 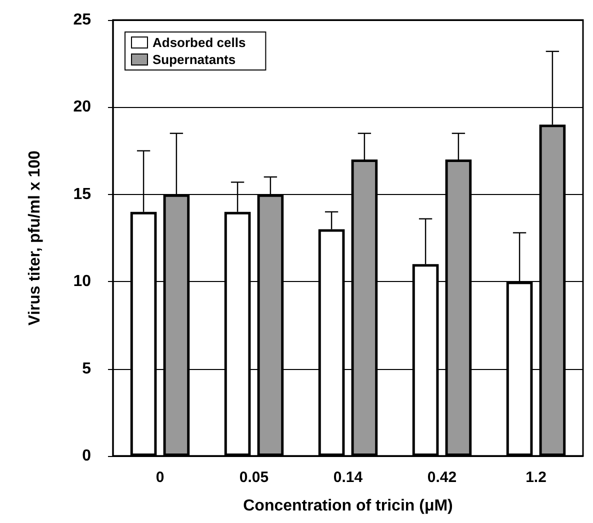 I want to click on x-tick-label: 0.14, so click(x=348, y=477).